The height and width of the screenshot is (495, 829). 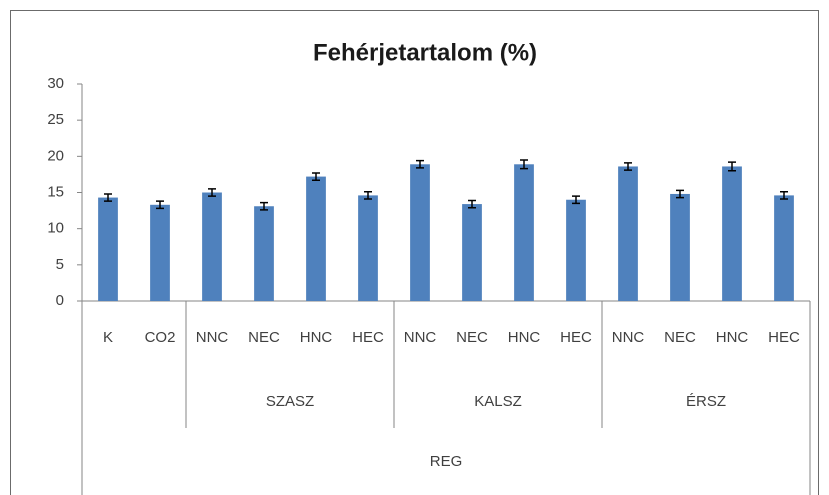 What do you see at coordinates (60, 264) in the screenshot?
I see `y-tick-label: 5` at bounding box center [60, 264].